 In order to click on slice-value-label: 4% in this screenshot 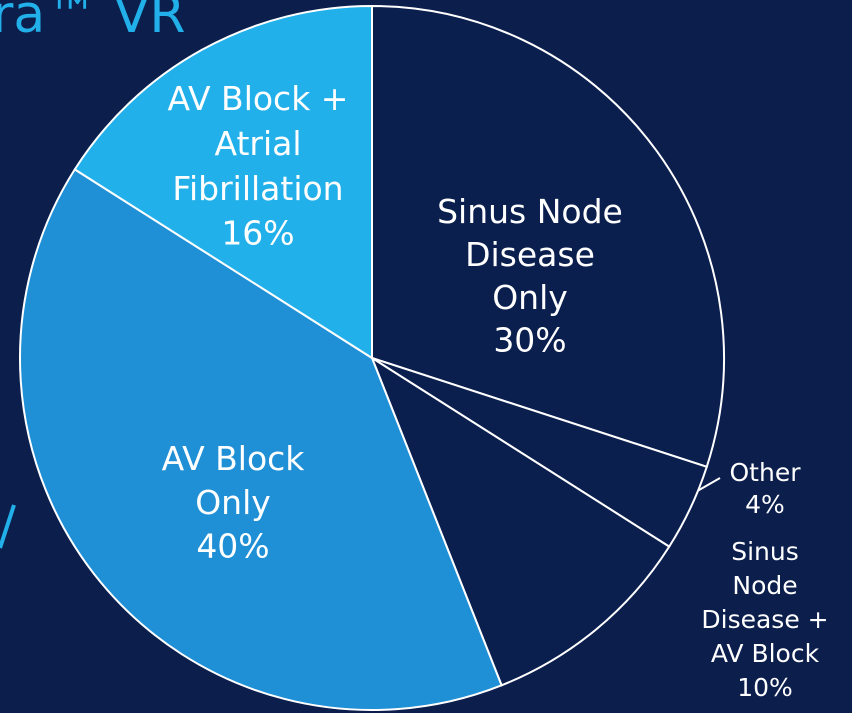, I will do `click(765, 504)`.